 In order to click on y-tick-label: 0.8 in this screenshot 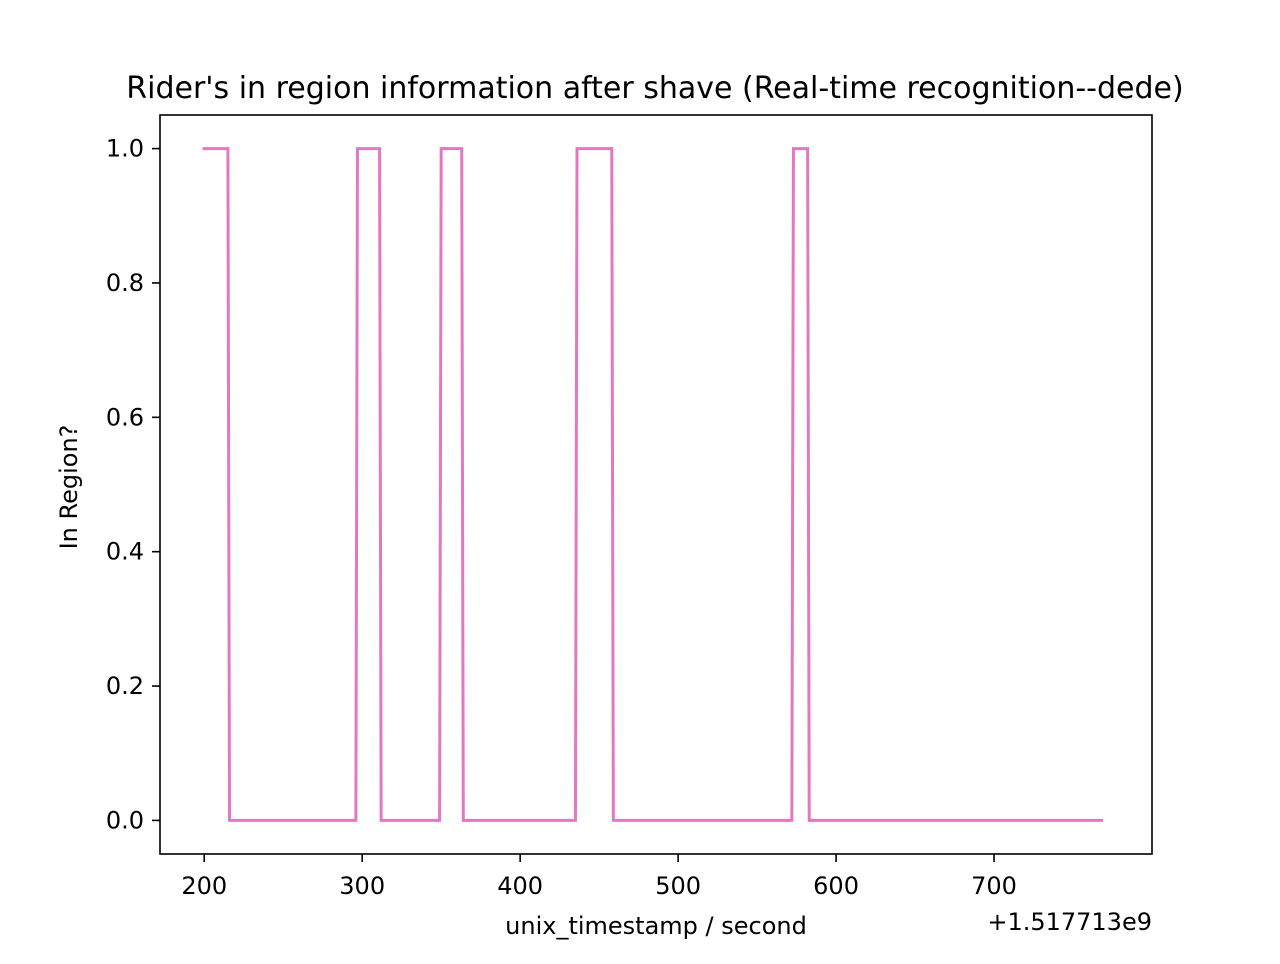, I will do `click(125, 283)`.